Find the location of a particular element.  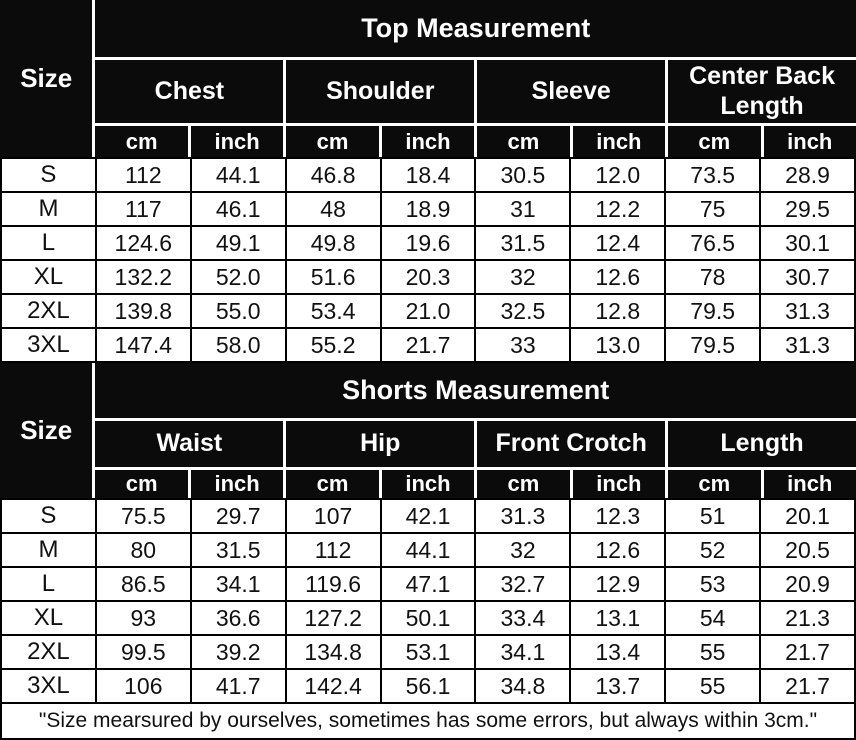

measurement-value: 44.1 is located at coordinates (428, 550).